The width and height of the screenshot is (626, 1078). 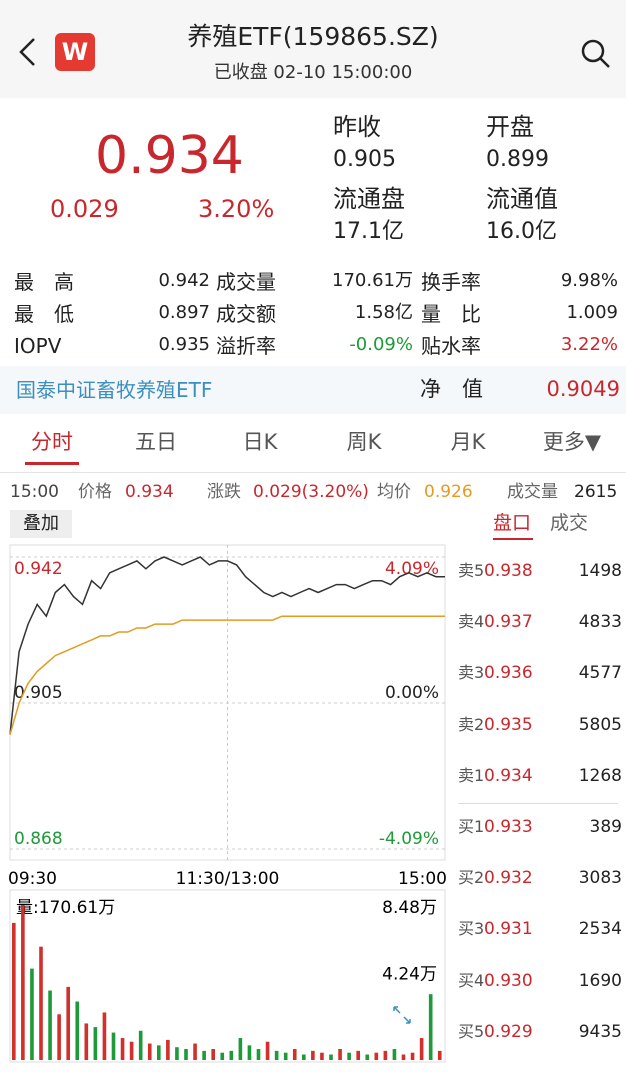 I want to click on book-label: 买2, so click(x=471, y=878).